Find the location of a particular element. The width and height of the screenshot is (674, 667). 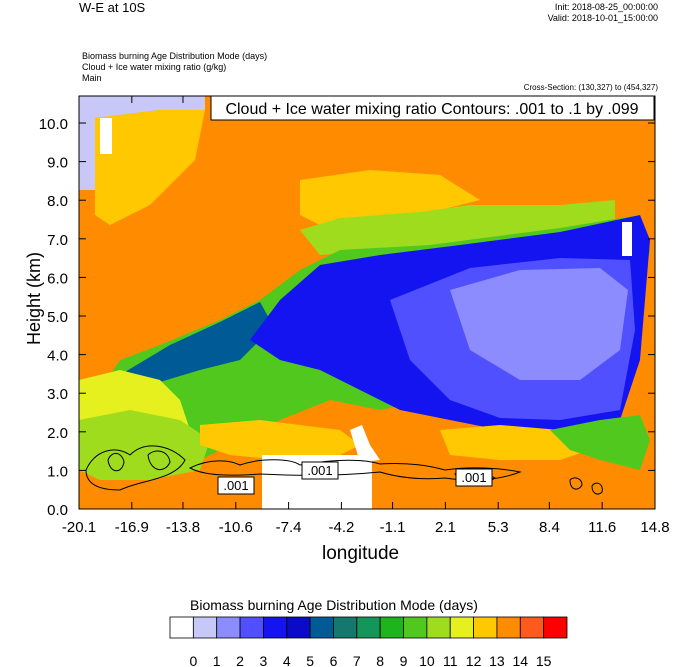

x-tick-label-2: -13.8 is located at coordinates (183, 527).